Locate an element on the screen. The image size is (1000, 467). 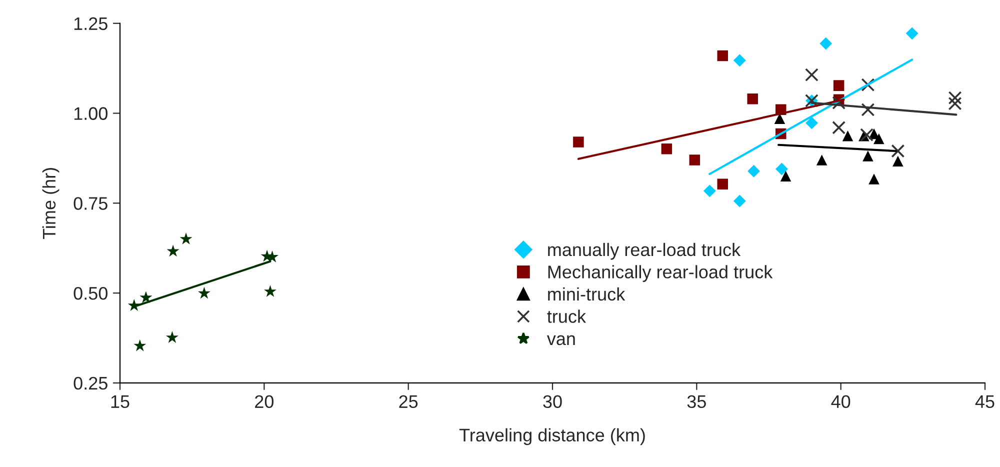
legend-label: van is located at coordinates (560, 340).